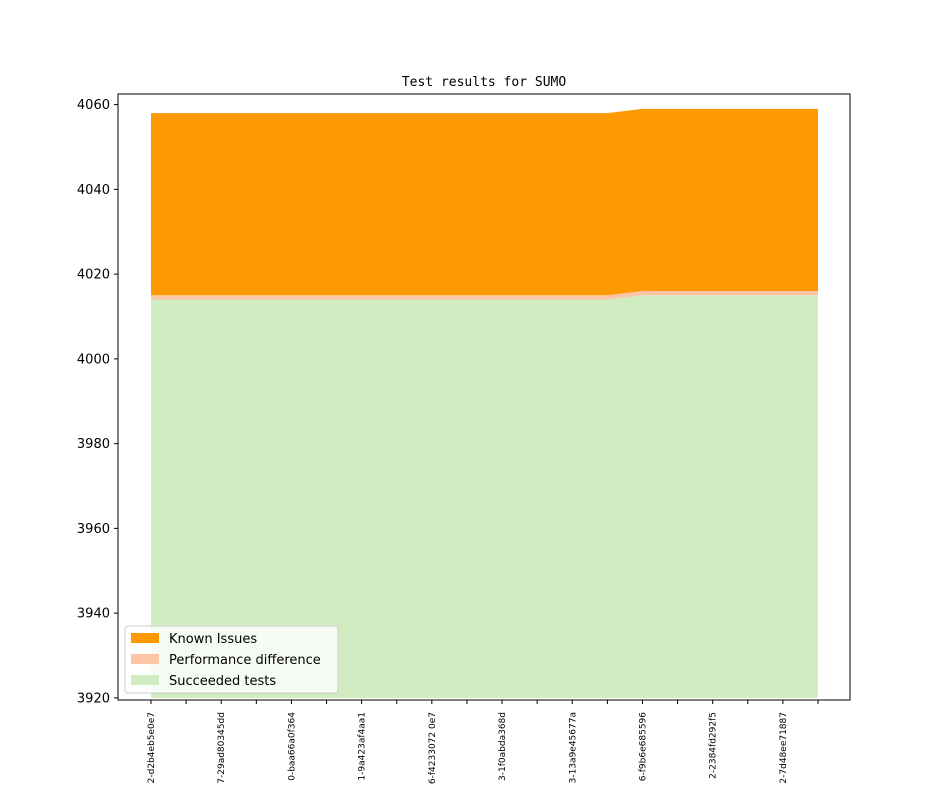  What do you see at coordinates (245, 660) in the screenshot?
I see `legend-label: Performance difference` at bounding box center [245, 660].